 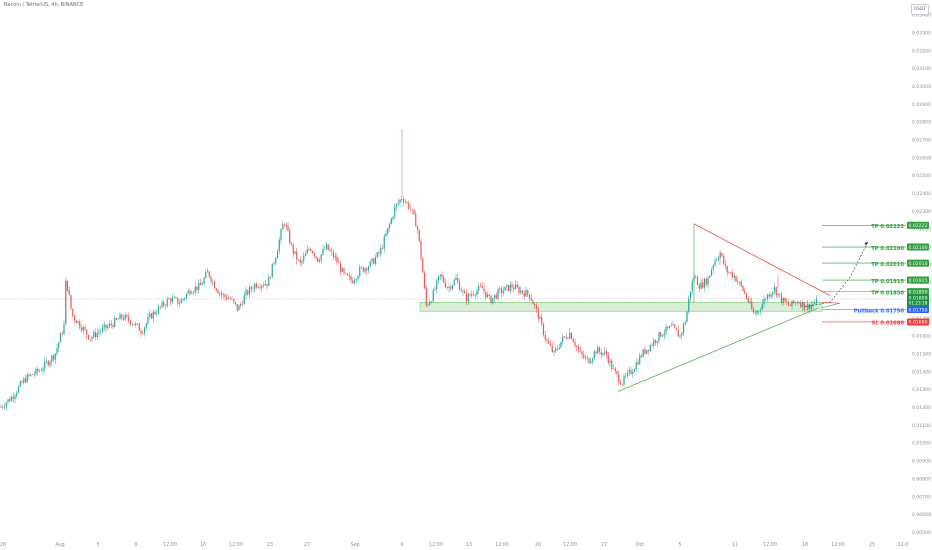 I want to click on stop-loss-price-tag, so click(x=918, y=322).